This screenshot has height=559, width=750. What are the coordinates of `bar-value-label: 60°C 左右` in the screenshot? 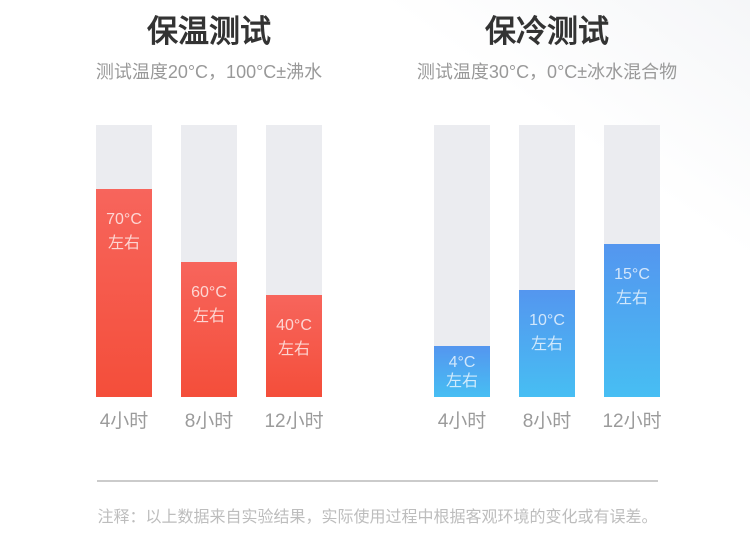 It's located at (209, 295).